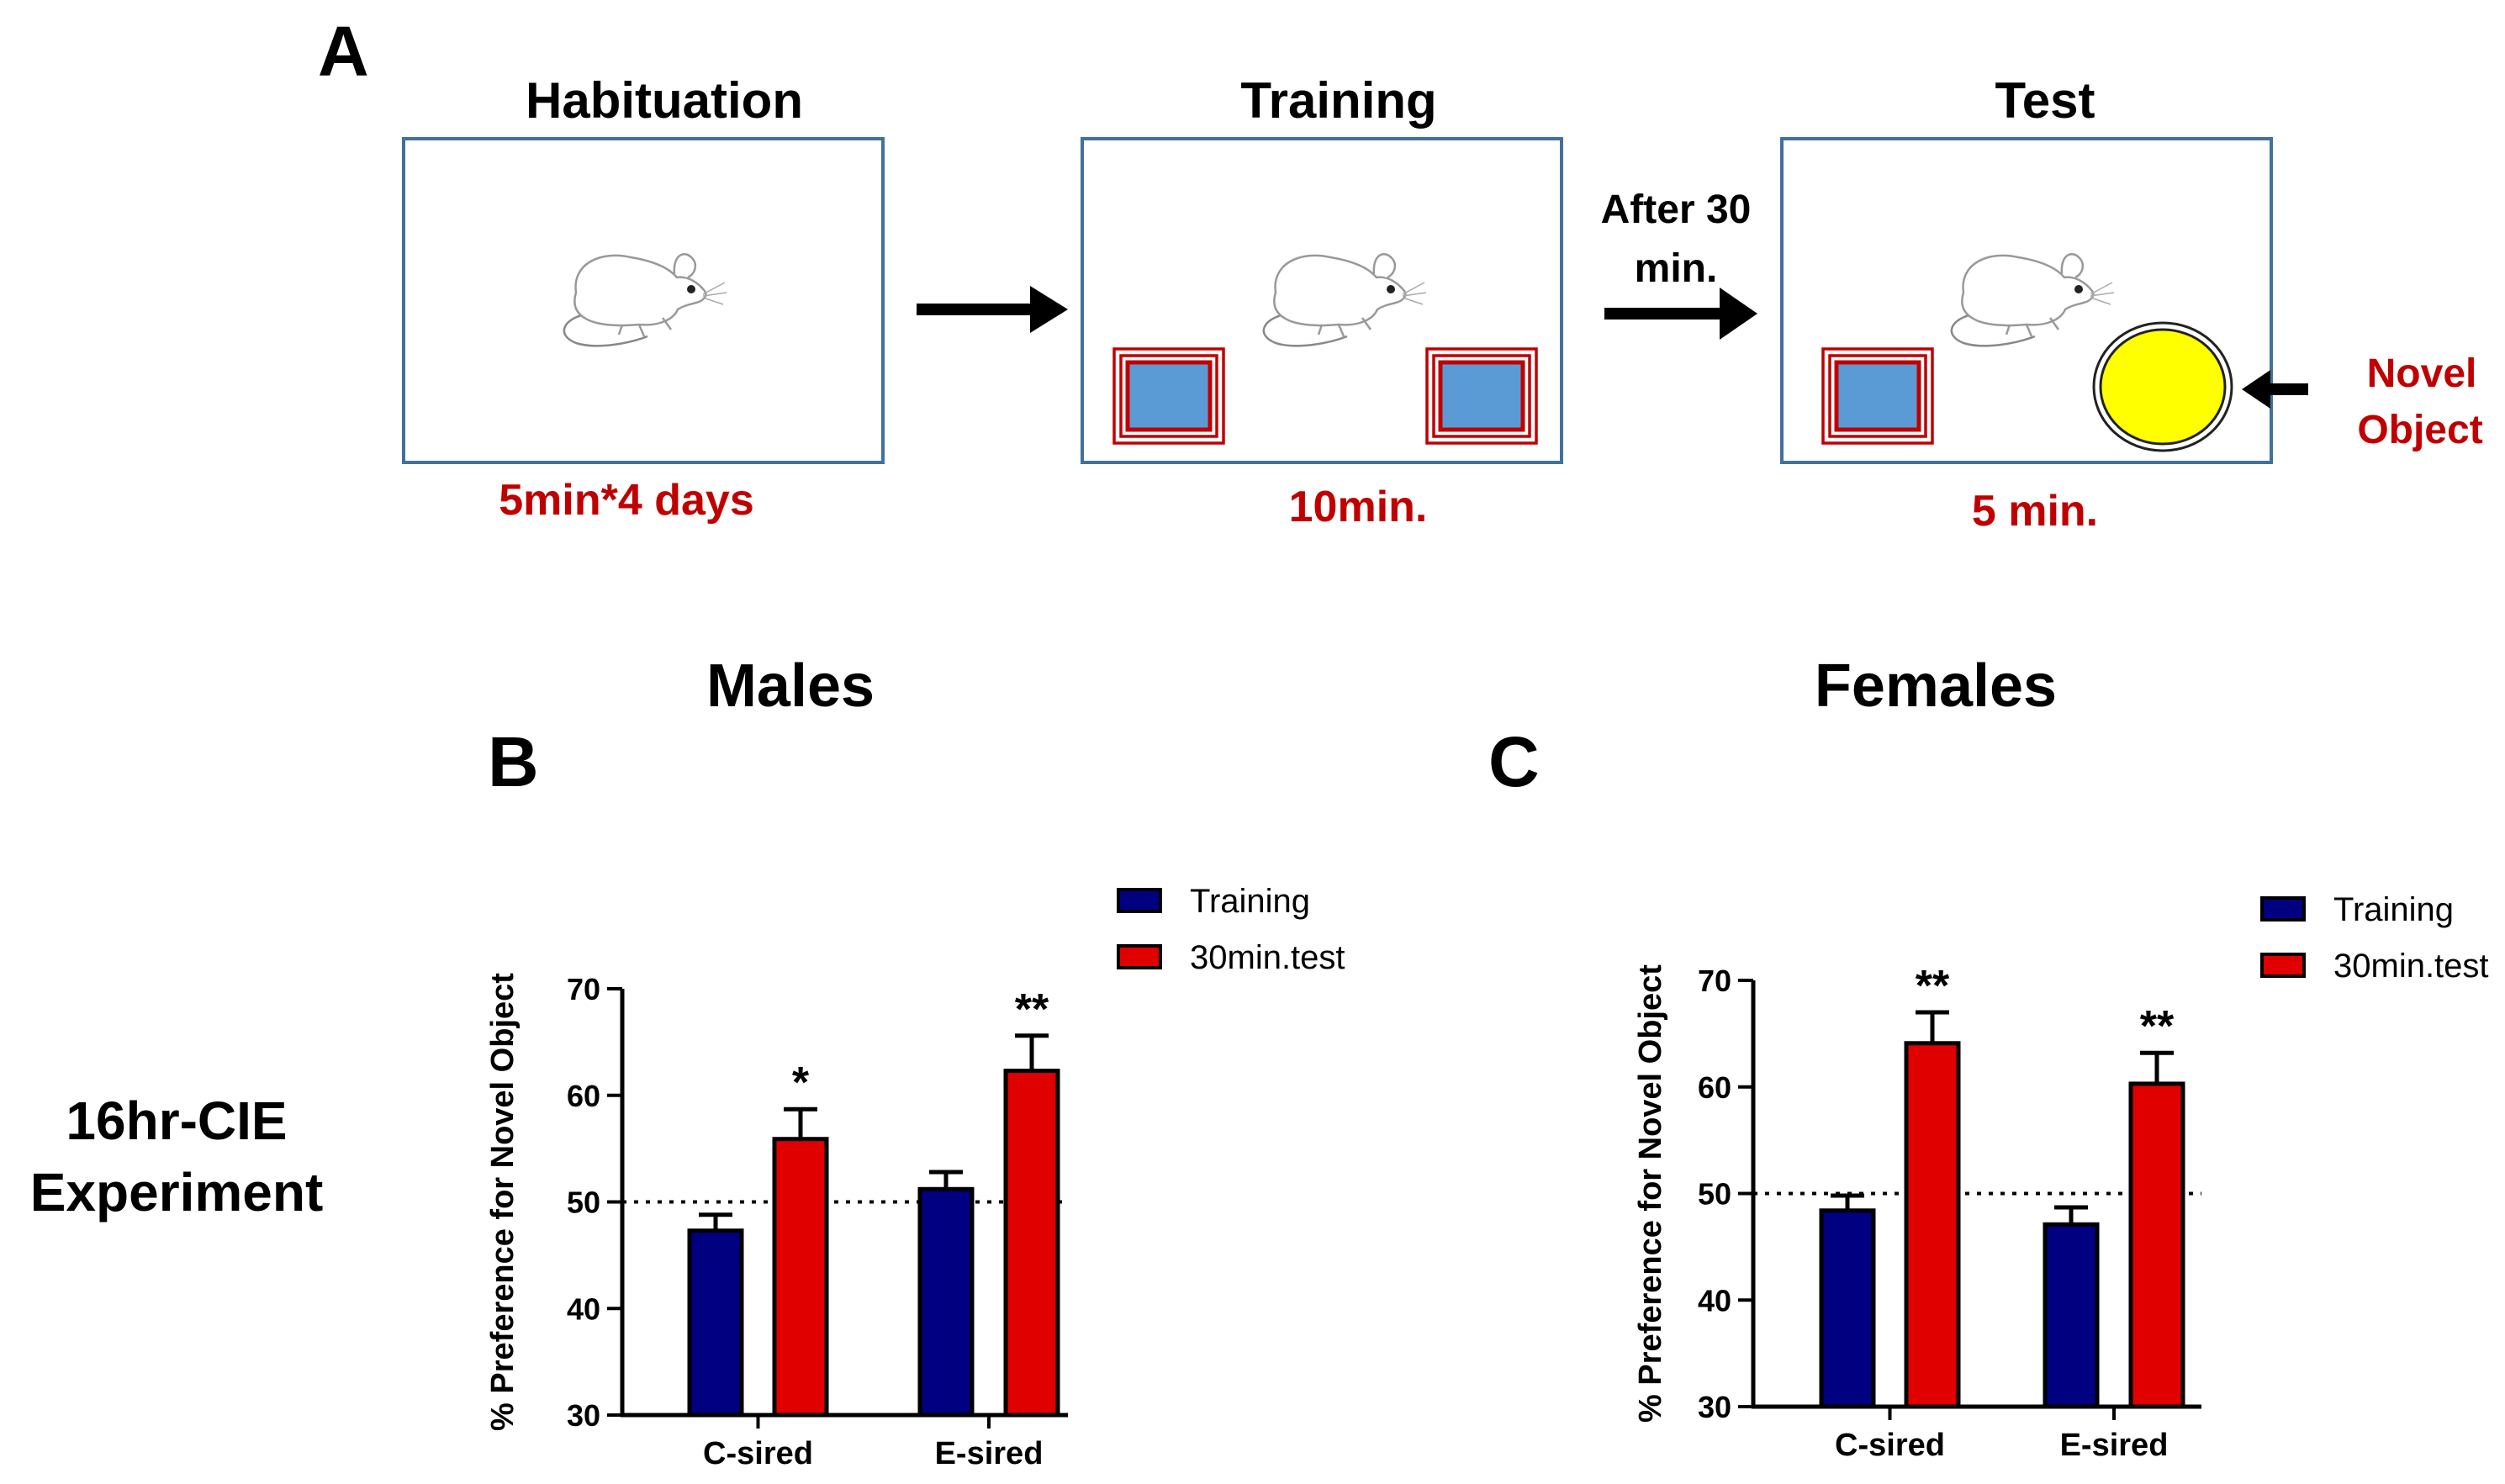 This screenshot has width=2505, height=1484. Describe the element at coordinates (1338, 100) in the screenshot. I see `stage-title: Training` at that location.